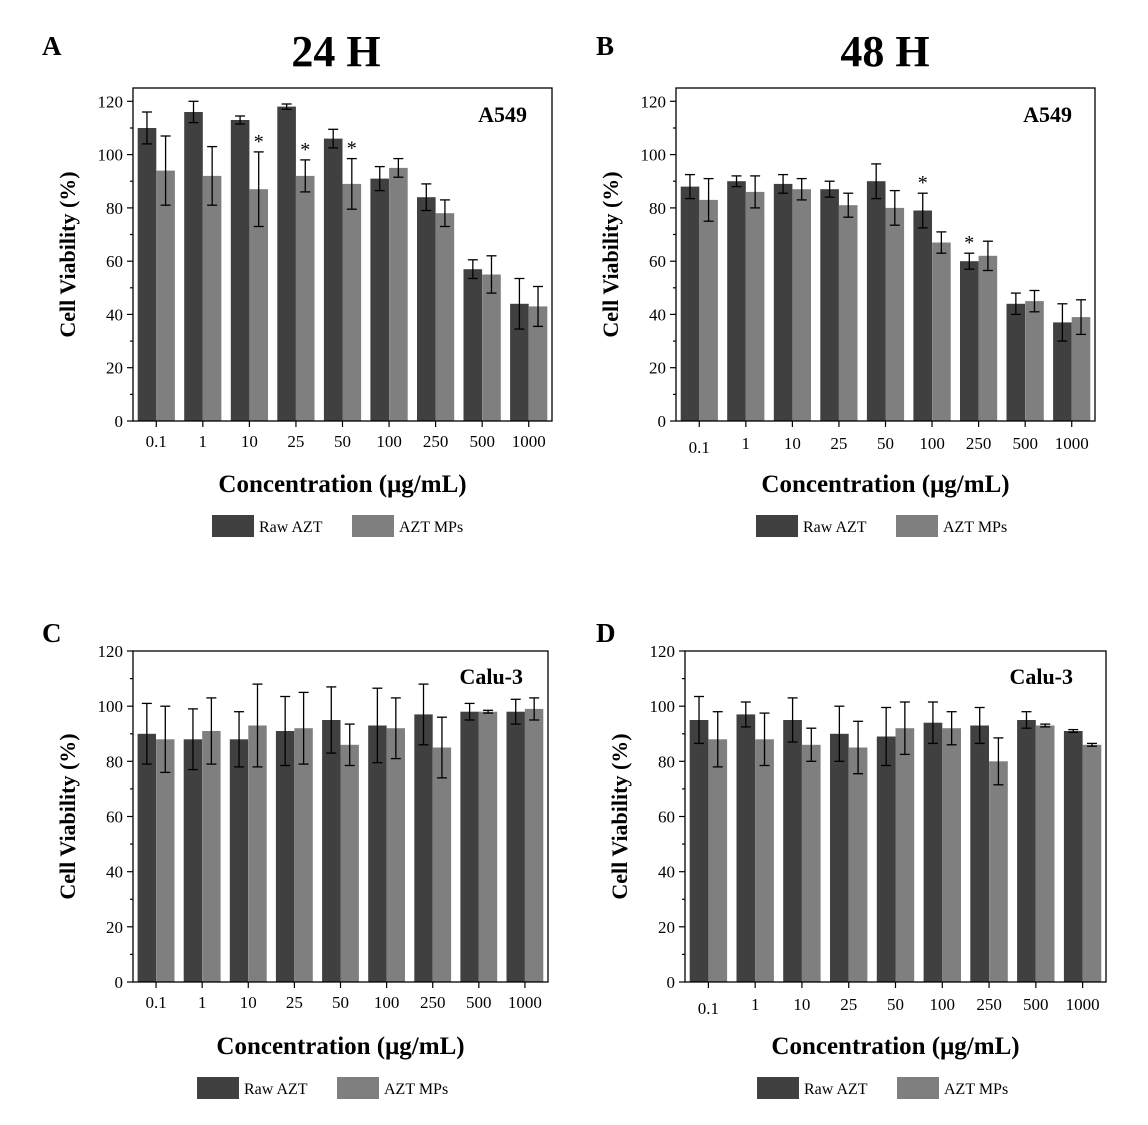  Describe the element at coordinates (884, 51) in the screenshot. I see `panel-title: 48 H` at that location.